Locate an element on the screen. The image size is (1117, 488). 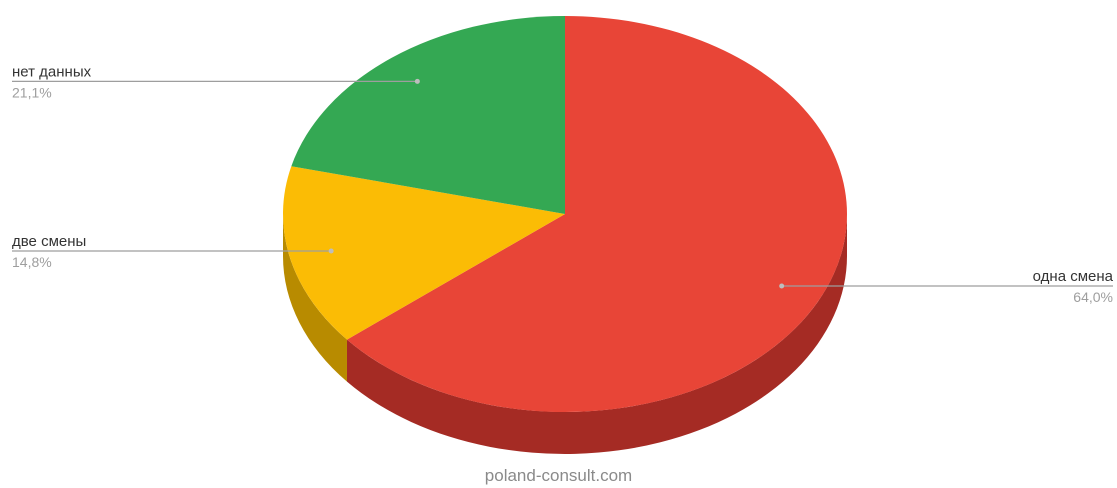
slice-1-label: две смены is located at coordinates (49, 241).